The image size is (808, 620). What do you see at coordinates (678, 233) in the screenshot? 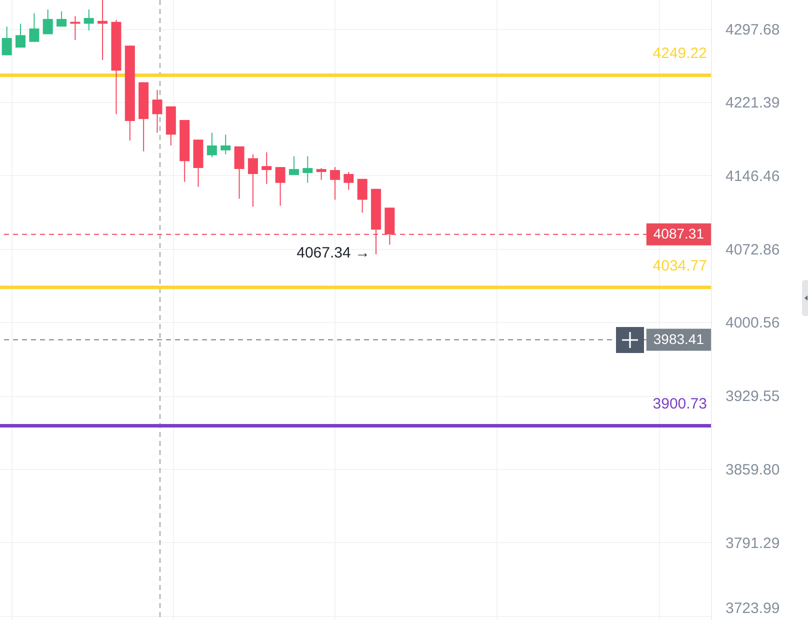
I see `ref-line-label: 4087.31` at bounding box center [678, 233].